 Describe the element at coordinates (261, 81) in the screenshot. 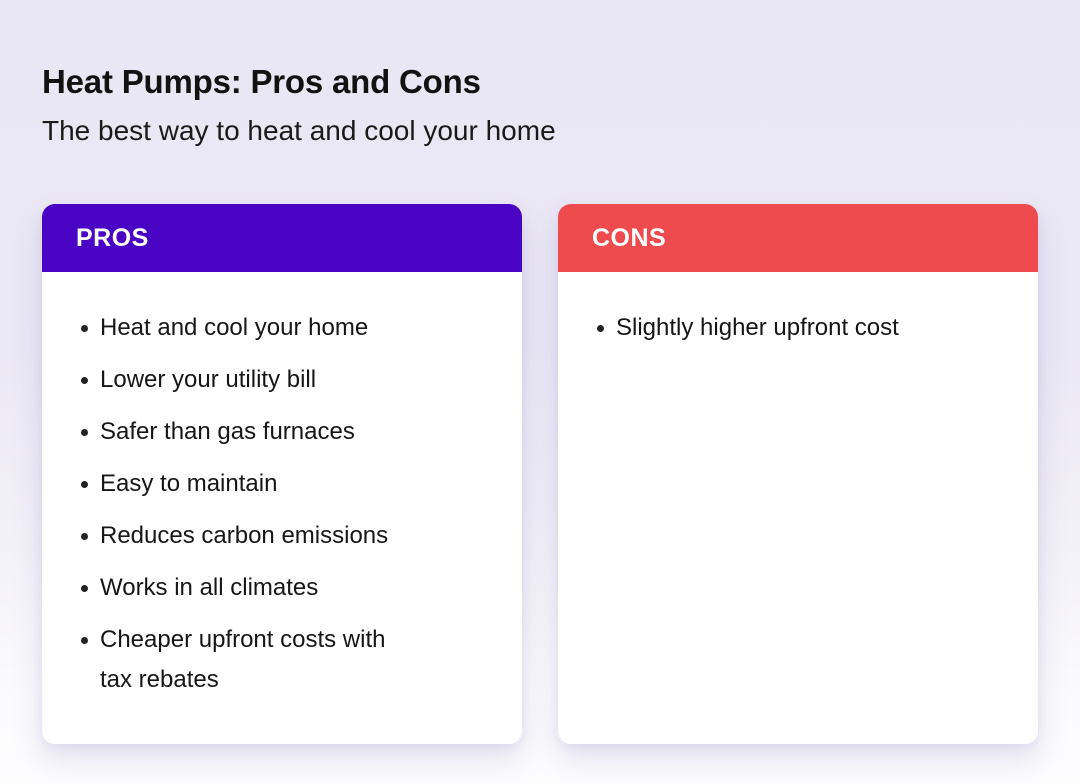

I see `page-title: Heat Pumps: Pros and Cons` at that location.